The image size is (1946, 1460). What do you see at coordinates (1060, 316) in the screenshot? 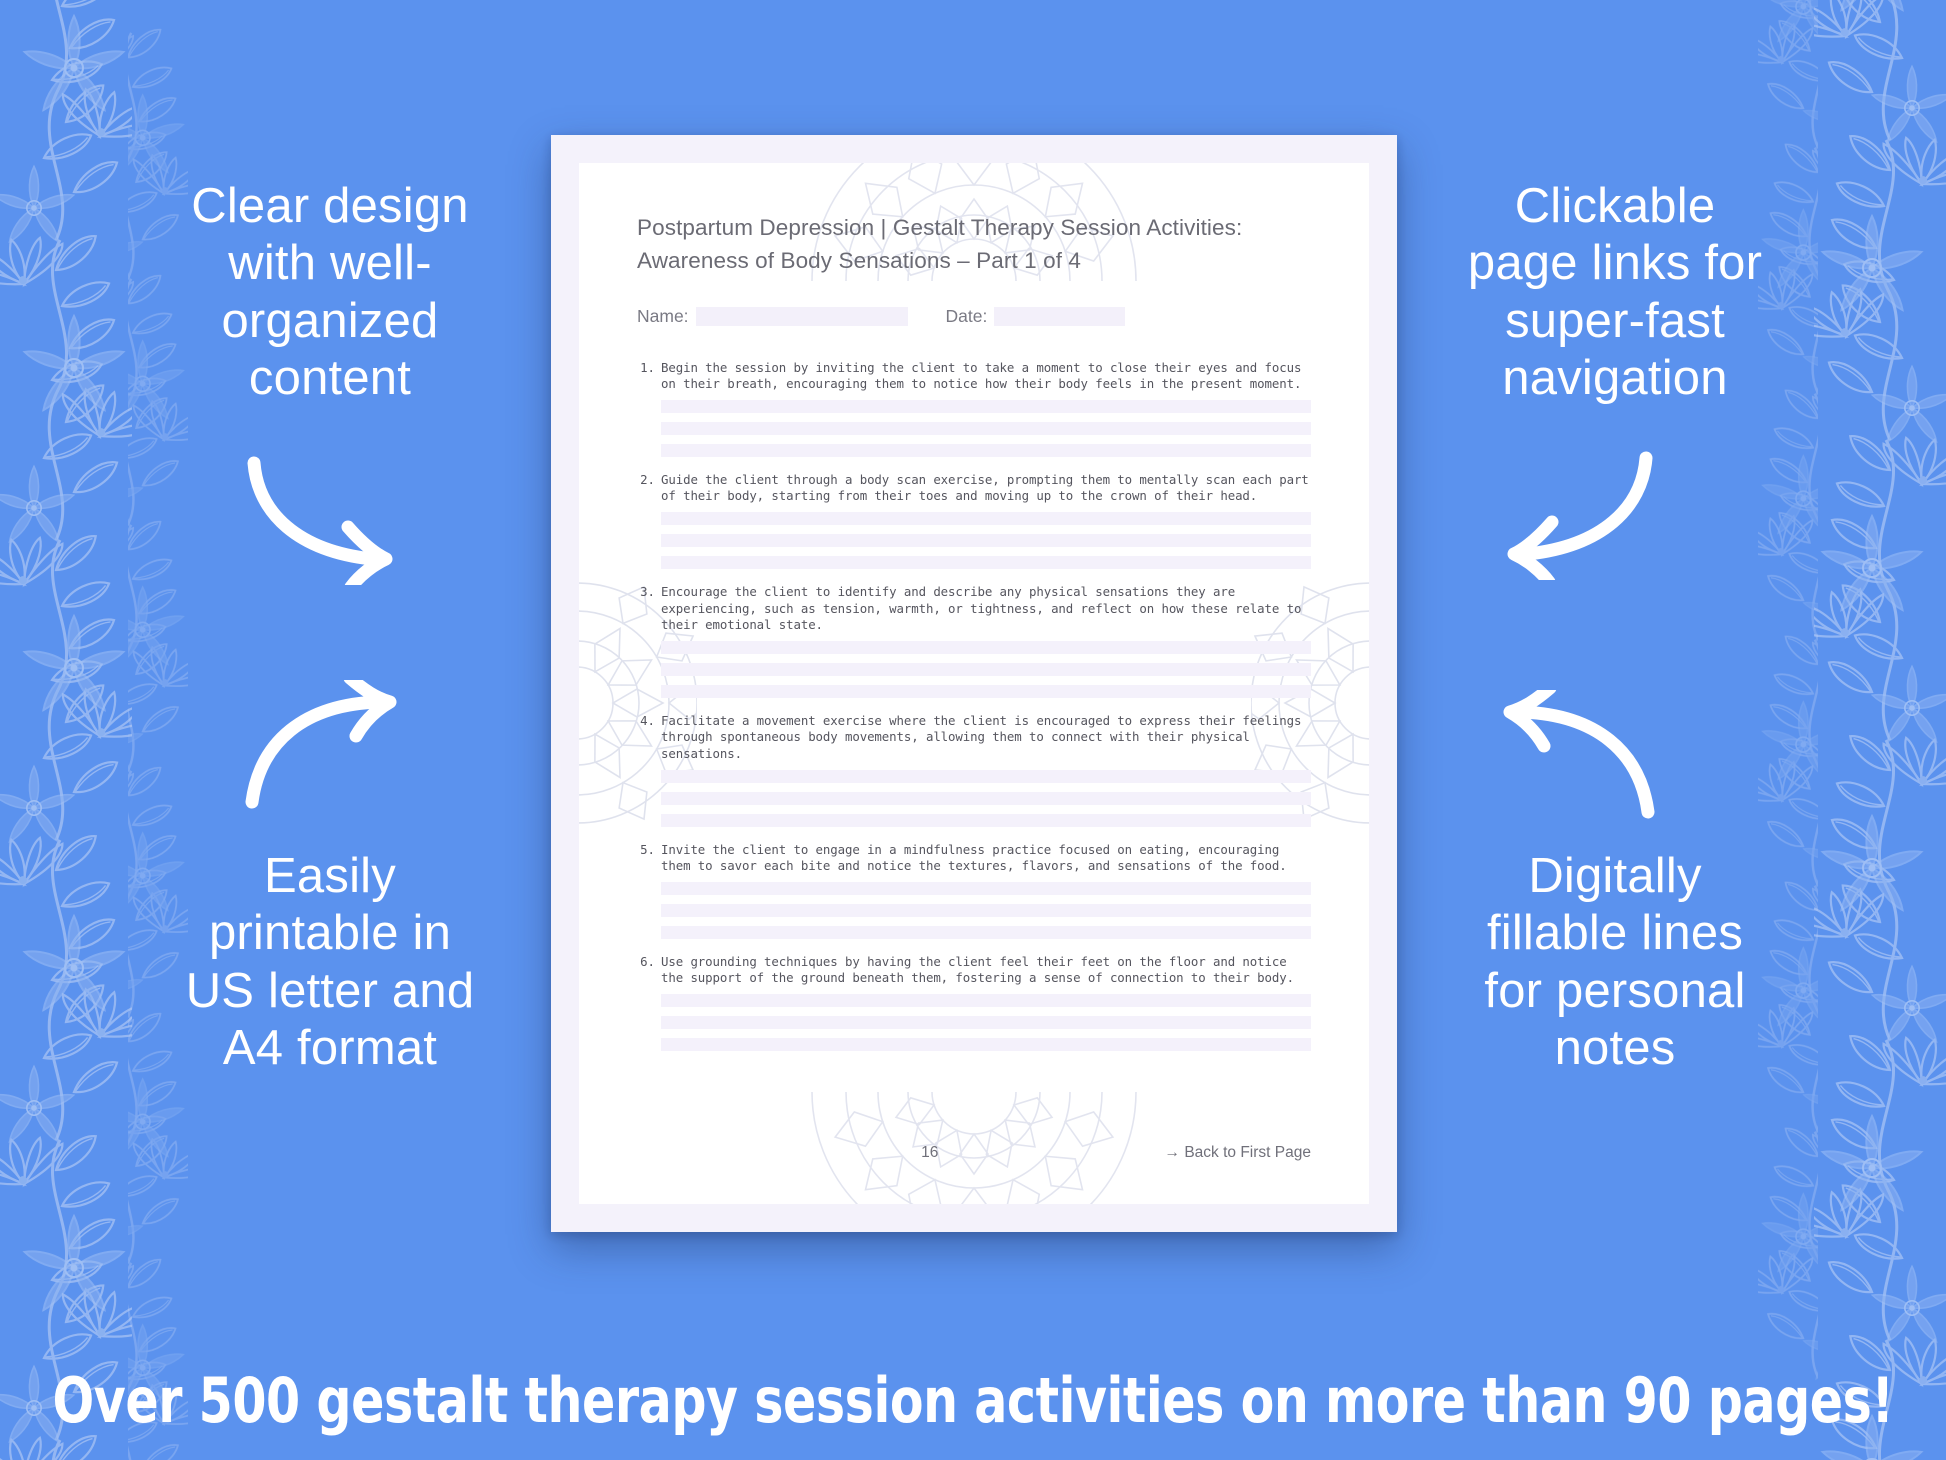
I see `date-input` at bounding box center [1060, 316].